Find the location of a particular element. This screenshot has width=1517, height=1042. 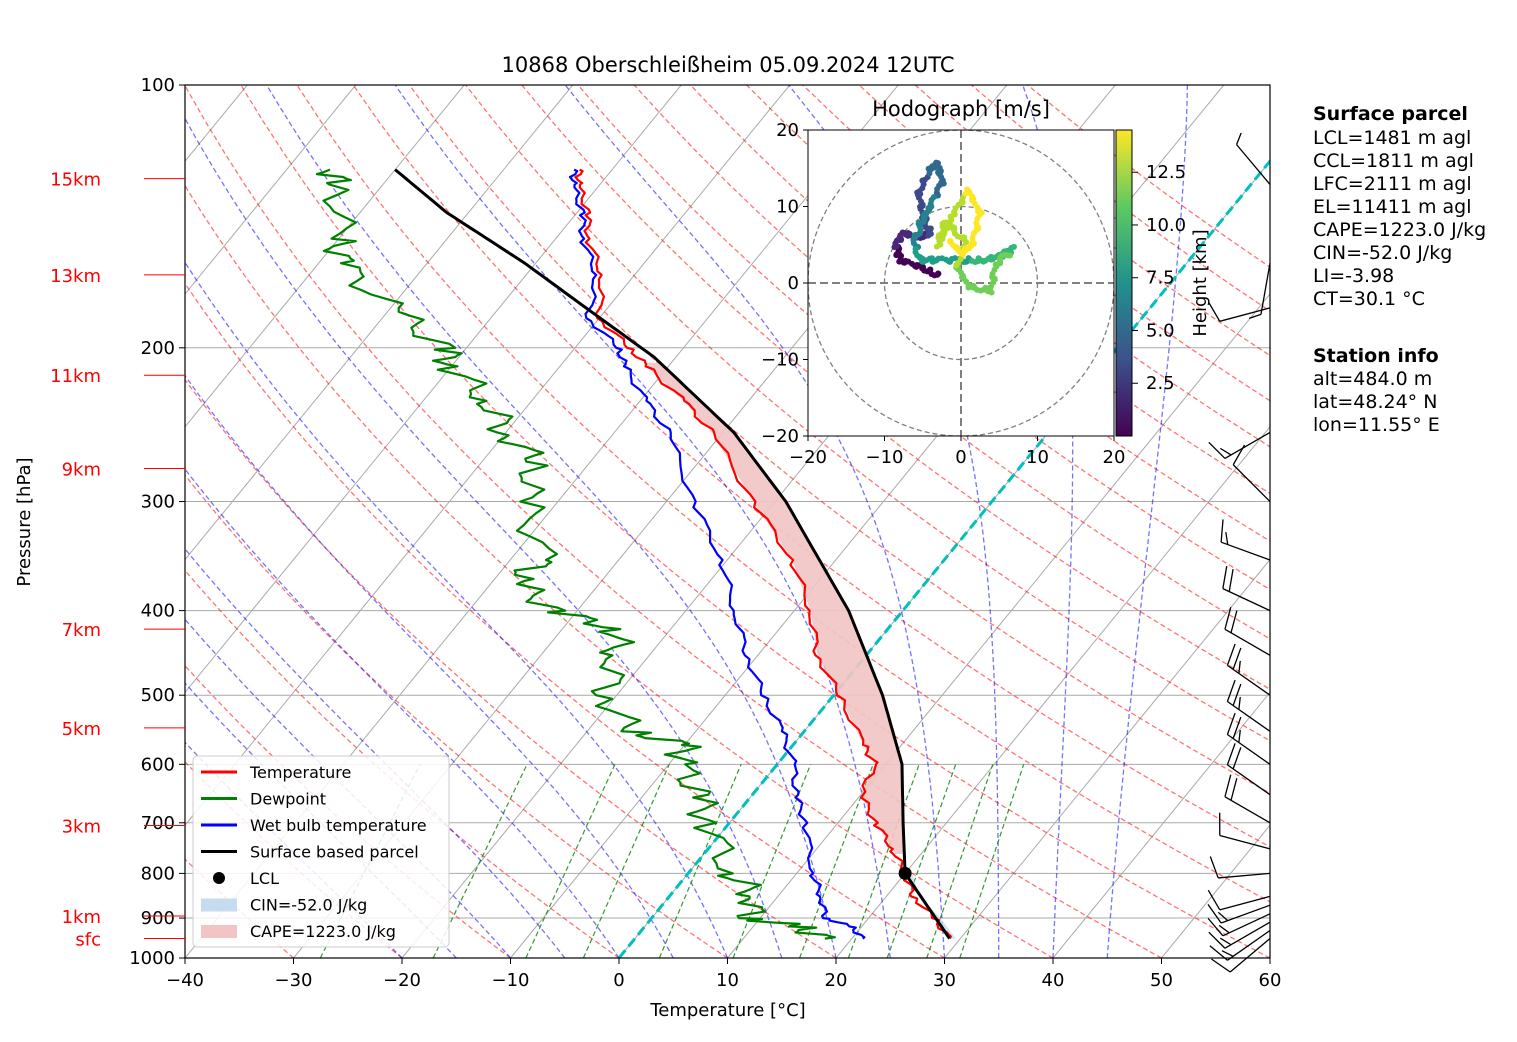

y-tick-label: 600 is located at coordinates (158, 764).